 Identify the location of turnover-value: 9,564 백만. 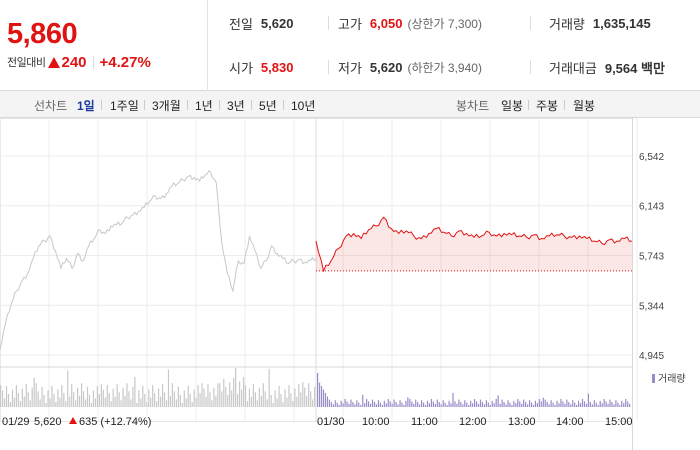
(634, 68).